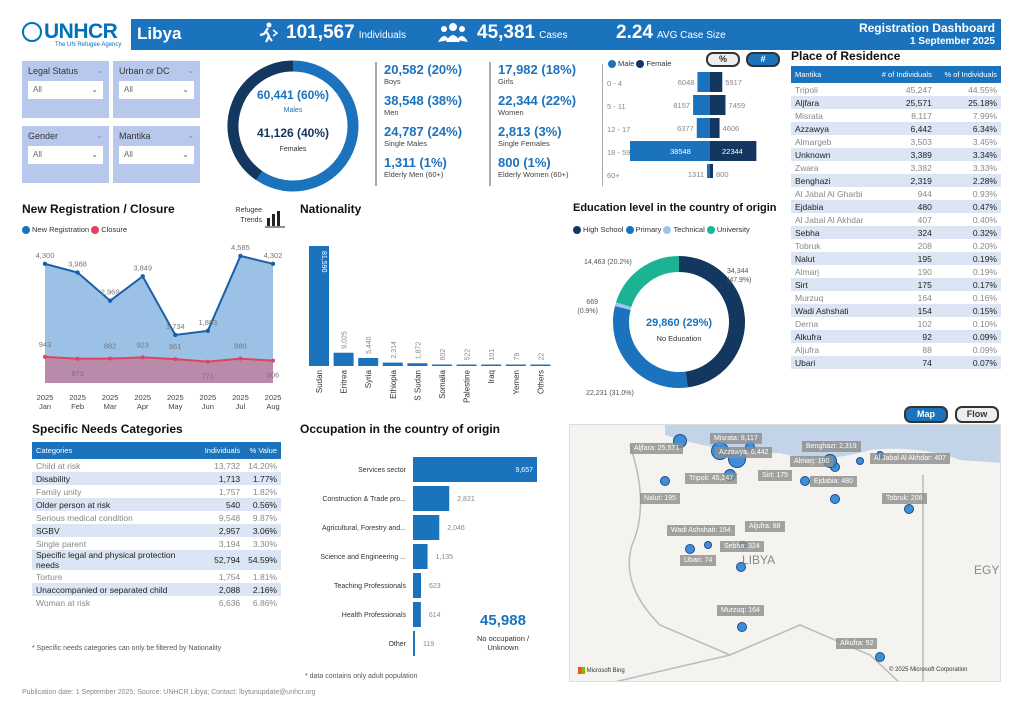 The image size is (1024, 723). Describe the element at coordinates (924, 323) in the screenshot. I see `table-cell: 102` at that location.